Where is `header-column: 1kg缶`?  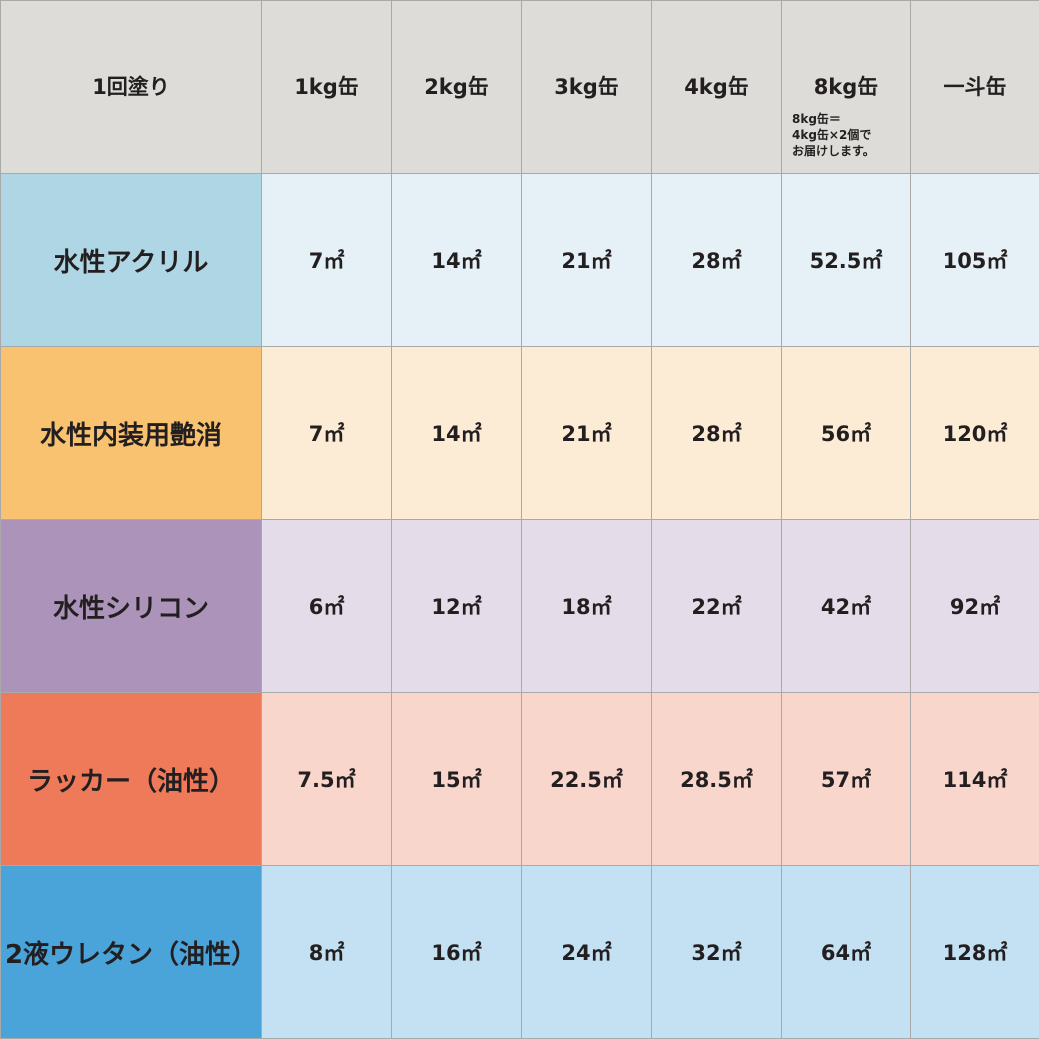
header-column: 1kg缶 is located at coordinates (326, 87).